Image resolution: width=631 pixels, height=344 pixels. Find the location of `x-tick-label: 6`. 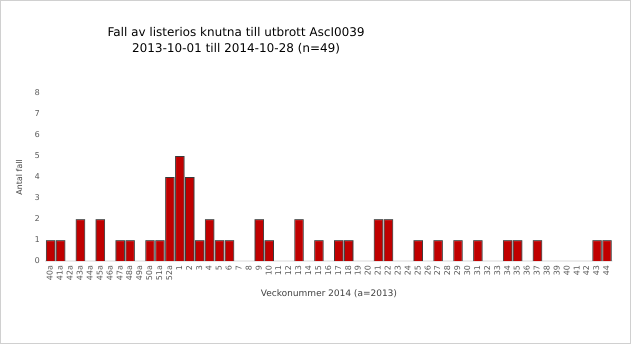

x-tick-label: 6 is located at coordinates (229, 267).